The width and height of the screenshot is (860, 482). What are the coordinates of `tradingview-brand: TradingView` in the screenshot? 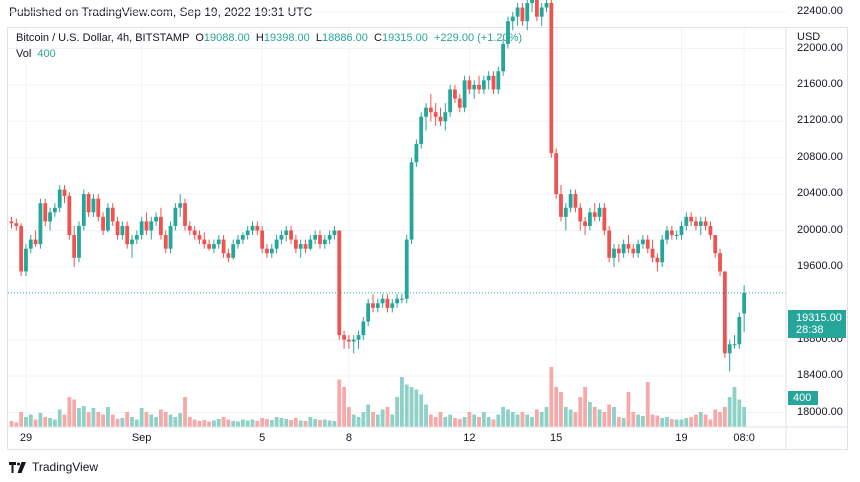 It's located at (53, 467).